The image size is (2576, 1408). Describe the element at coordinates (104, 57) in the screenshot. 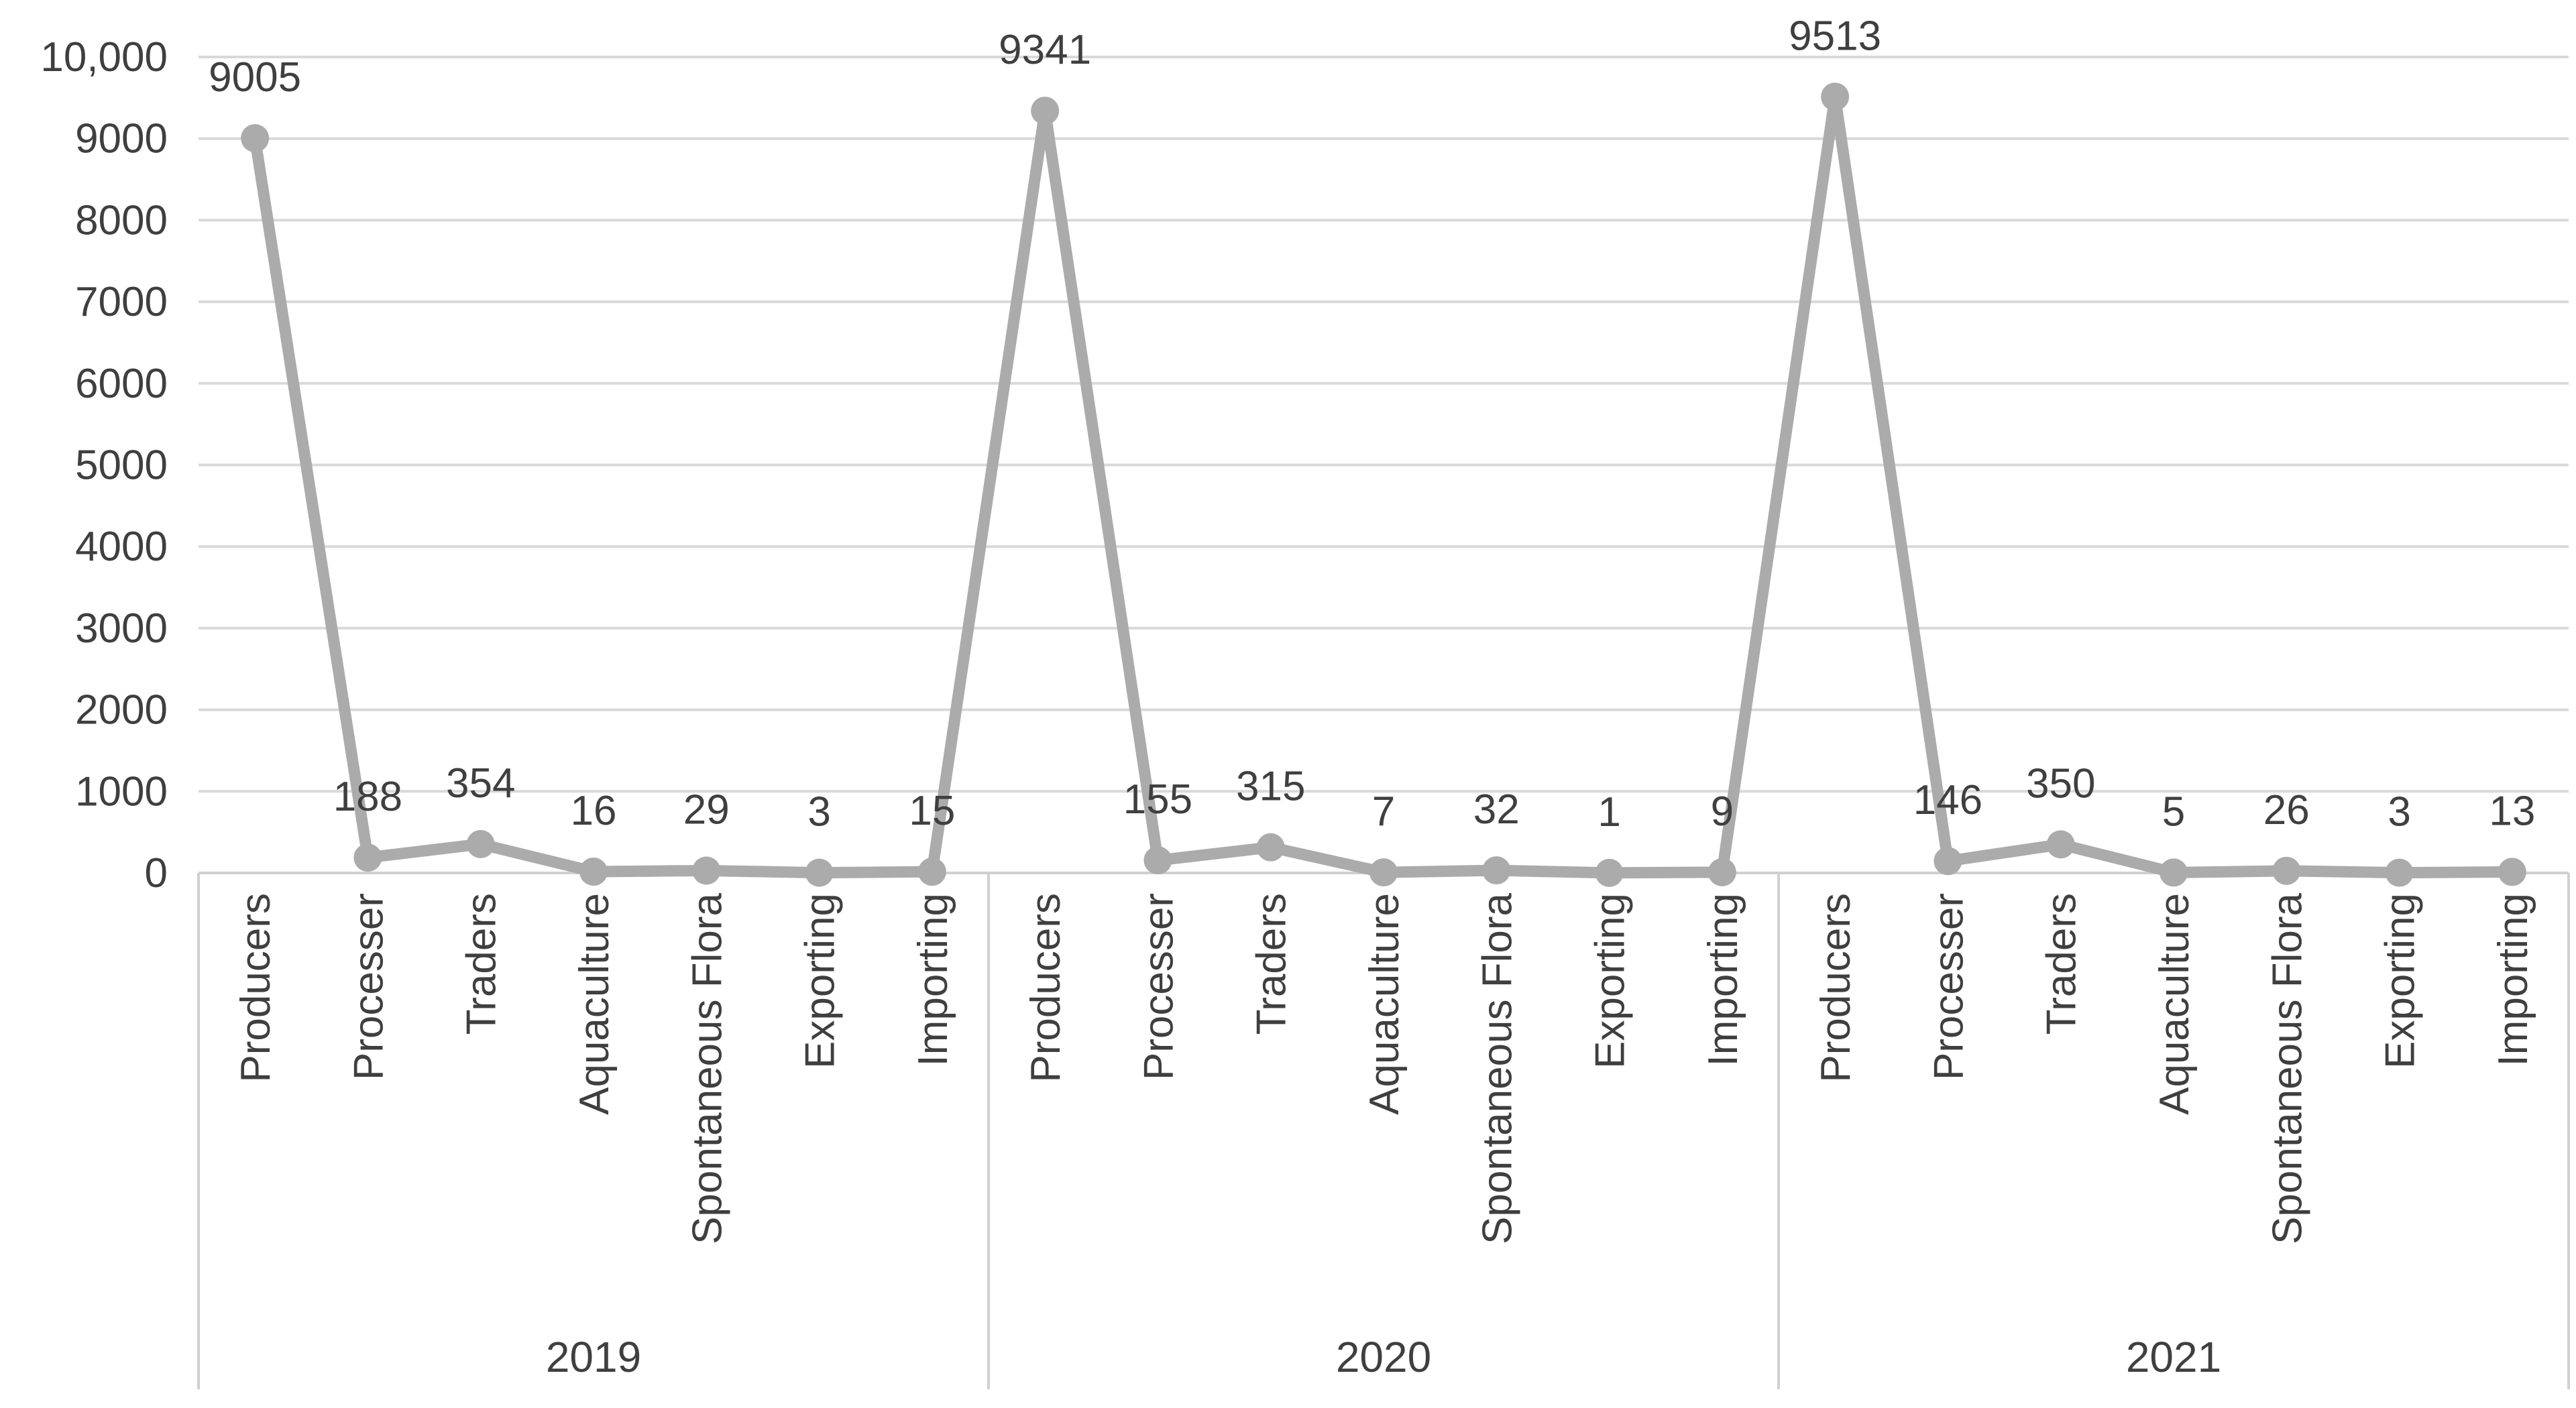

I see `y-axis-tick-label: 10,000` at that location.